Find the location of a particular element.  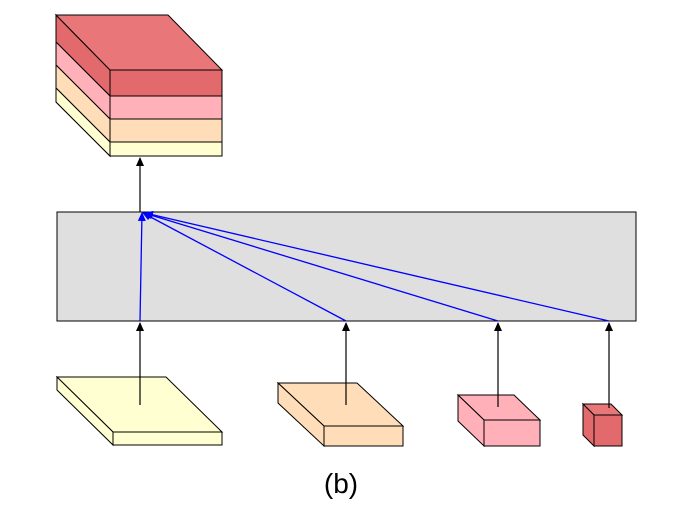

block-red-front is located at coordinates (608, 430).